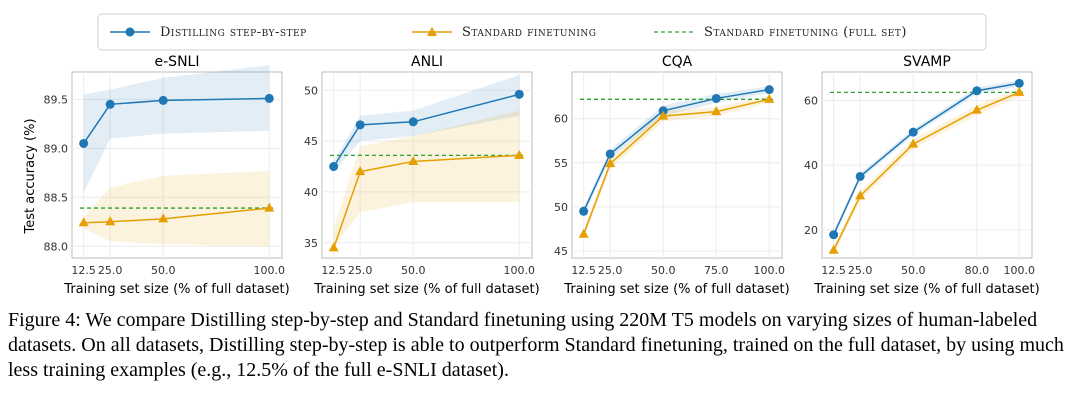 This screenshot has width=1080, height=401. I want to click on panel-title: SVAMP, so click(927, 62).